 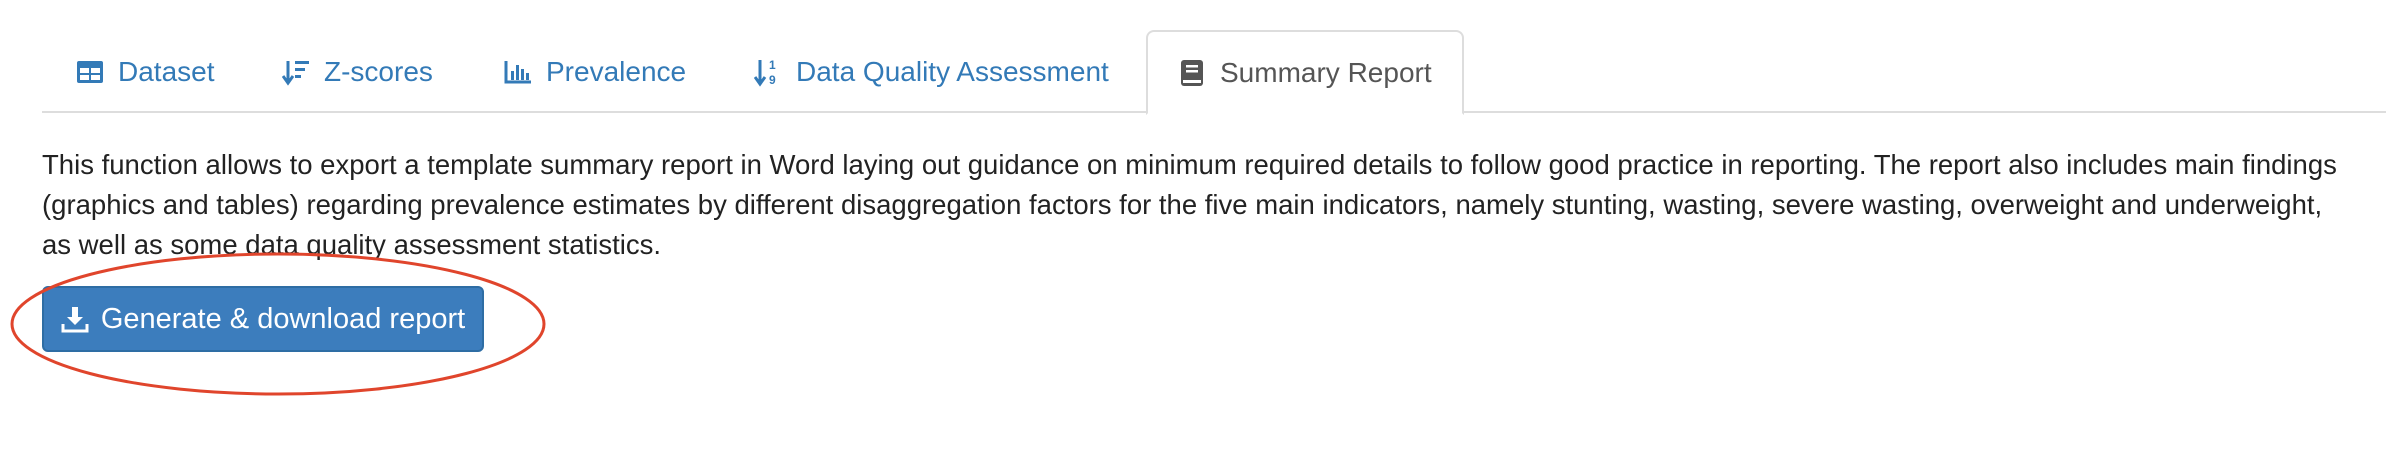 What do you see at coordinates (616, 71) in the screenshot?
I see `tab-label: Prevalence` at bounding box center [616, 71].